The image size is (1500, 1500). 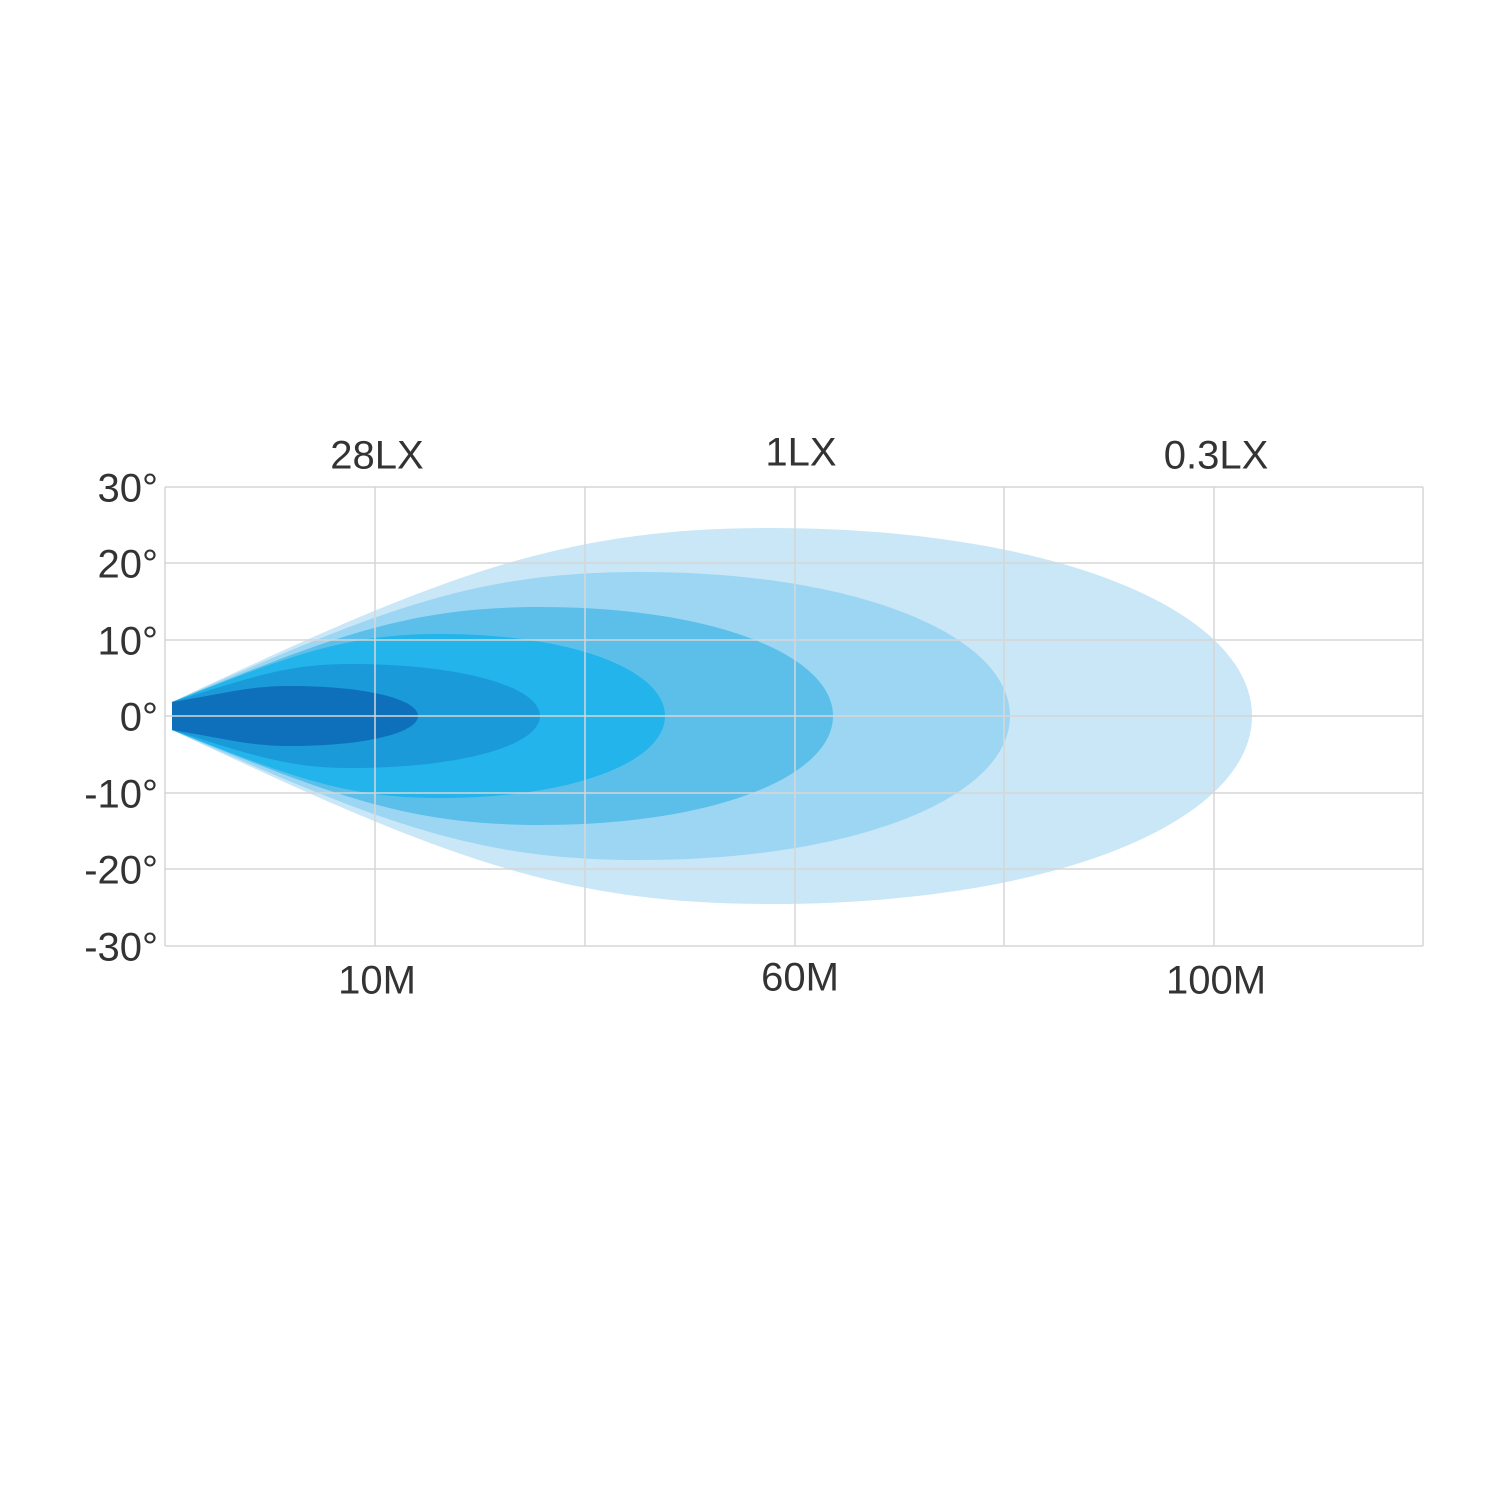 I want to click on y-label: -20°, so click(x=121, y=871).